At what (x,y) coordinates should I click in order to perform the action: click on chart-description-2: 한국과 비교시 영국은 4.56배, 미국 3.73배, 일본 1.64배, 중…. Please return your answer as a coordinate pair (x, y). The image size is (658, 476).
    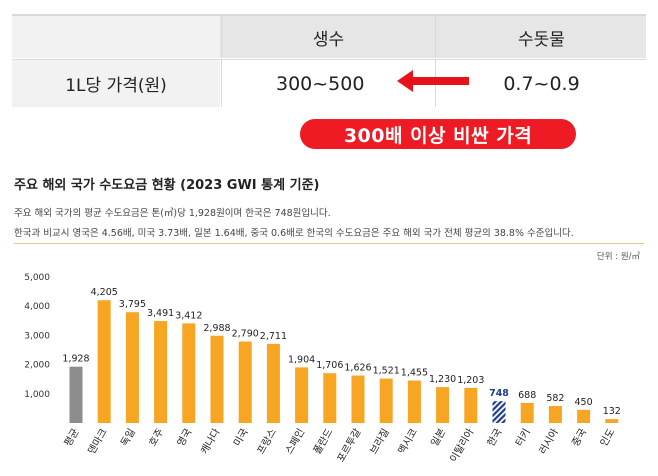
    Looking at the image, I should click on (294, 233).